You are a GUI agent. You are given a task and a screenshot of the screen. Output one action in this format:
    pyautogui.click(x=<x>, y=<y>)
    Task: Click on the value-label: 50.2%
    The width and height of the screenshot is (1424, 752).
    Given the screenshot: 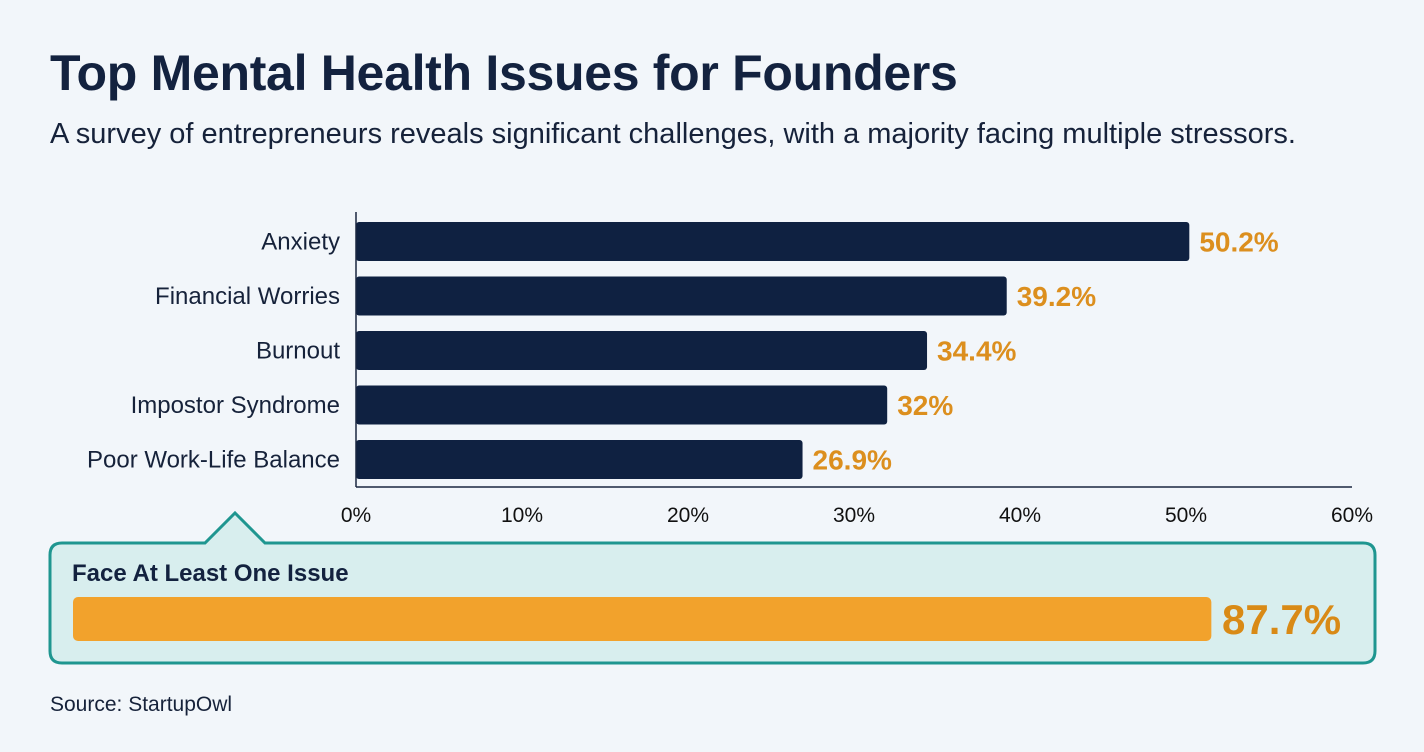 What is the action you would take?
    pyautogui.click(x=1238, y=242)
    